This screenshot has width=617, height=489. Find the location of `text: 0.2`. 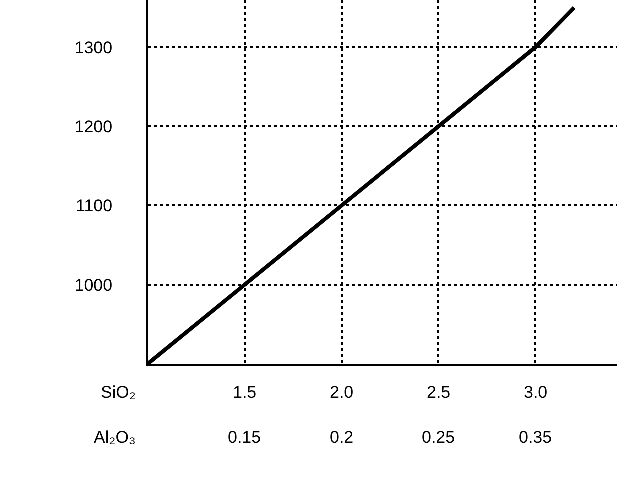

text: 0.2 is located at coordinates (342, 437).